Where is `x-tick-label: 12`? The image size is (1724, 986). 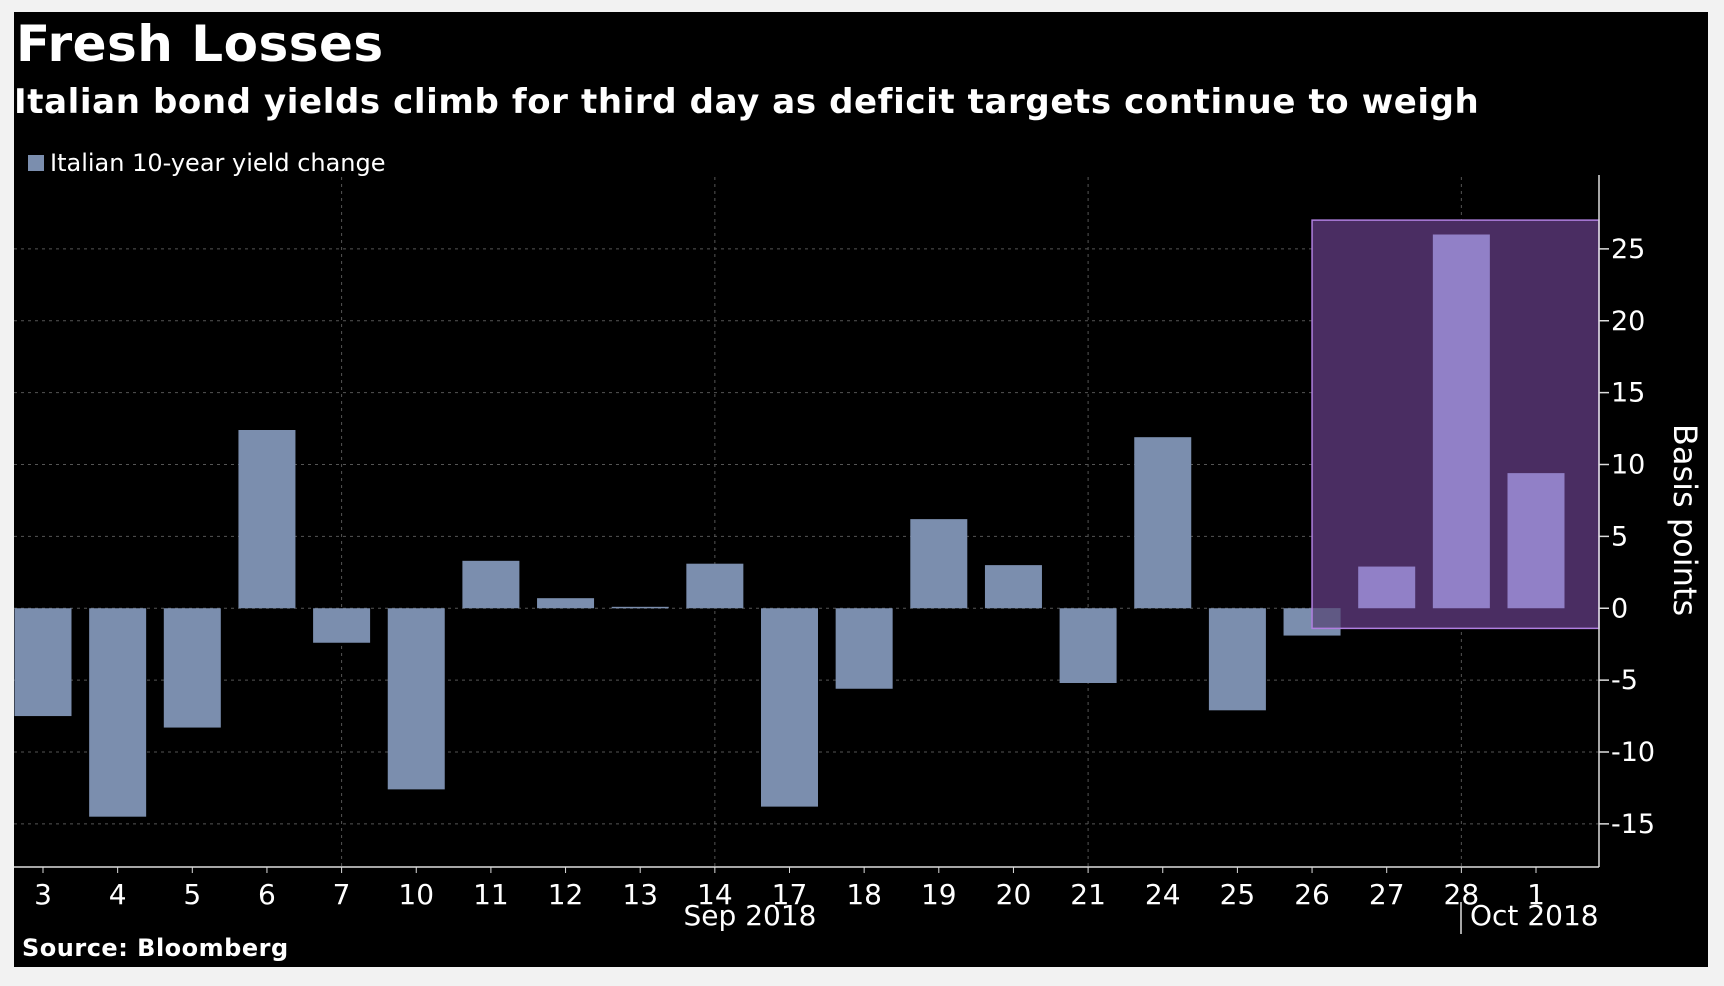
x-tick-label: 12 is located at coordinates (566, 894).